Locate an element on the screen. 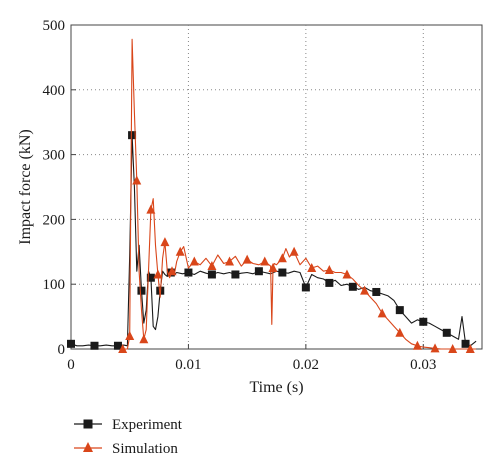 This screenshot has height=471, width=500. y-axis-ticks: 0 100 200 300 400 500 is located at coordinates (59, 188).